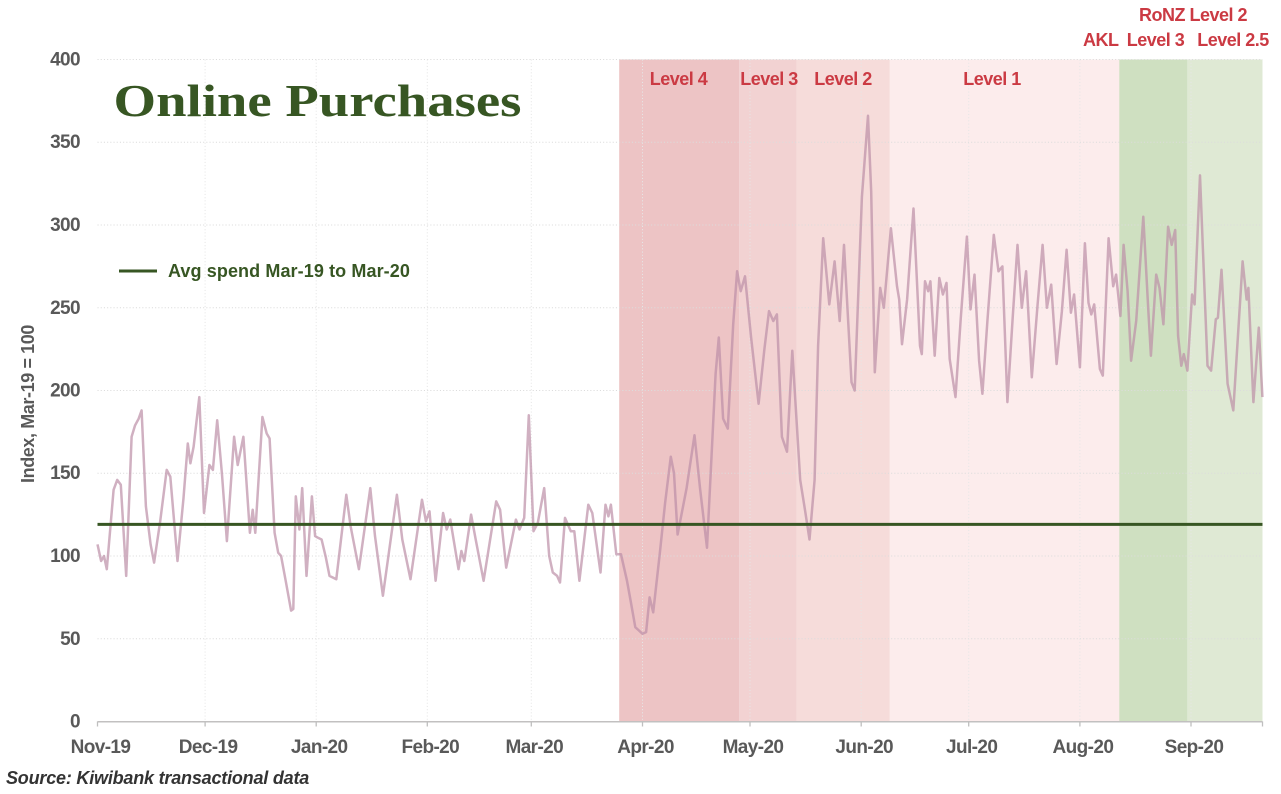 This screenshot has width=1281, height=794. I want to click on svg-text: Sep-20, so click(1194, 747).